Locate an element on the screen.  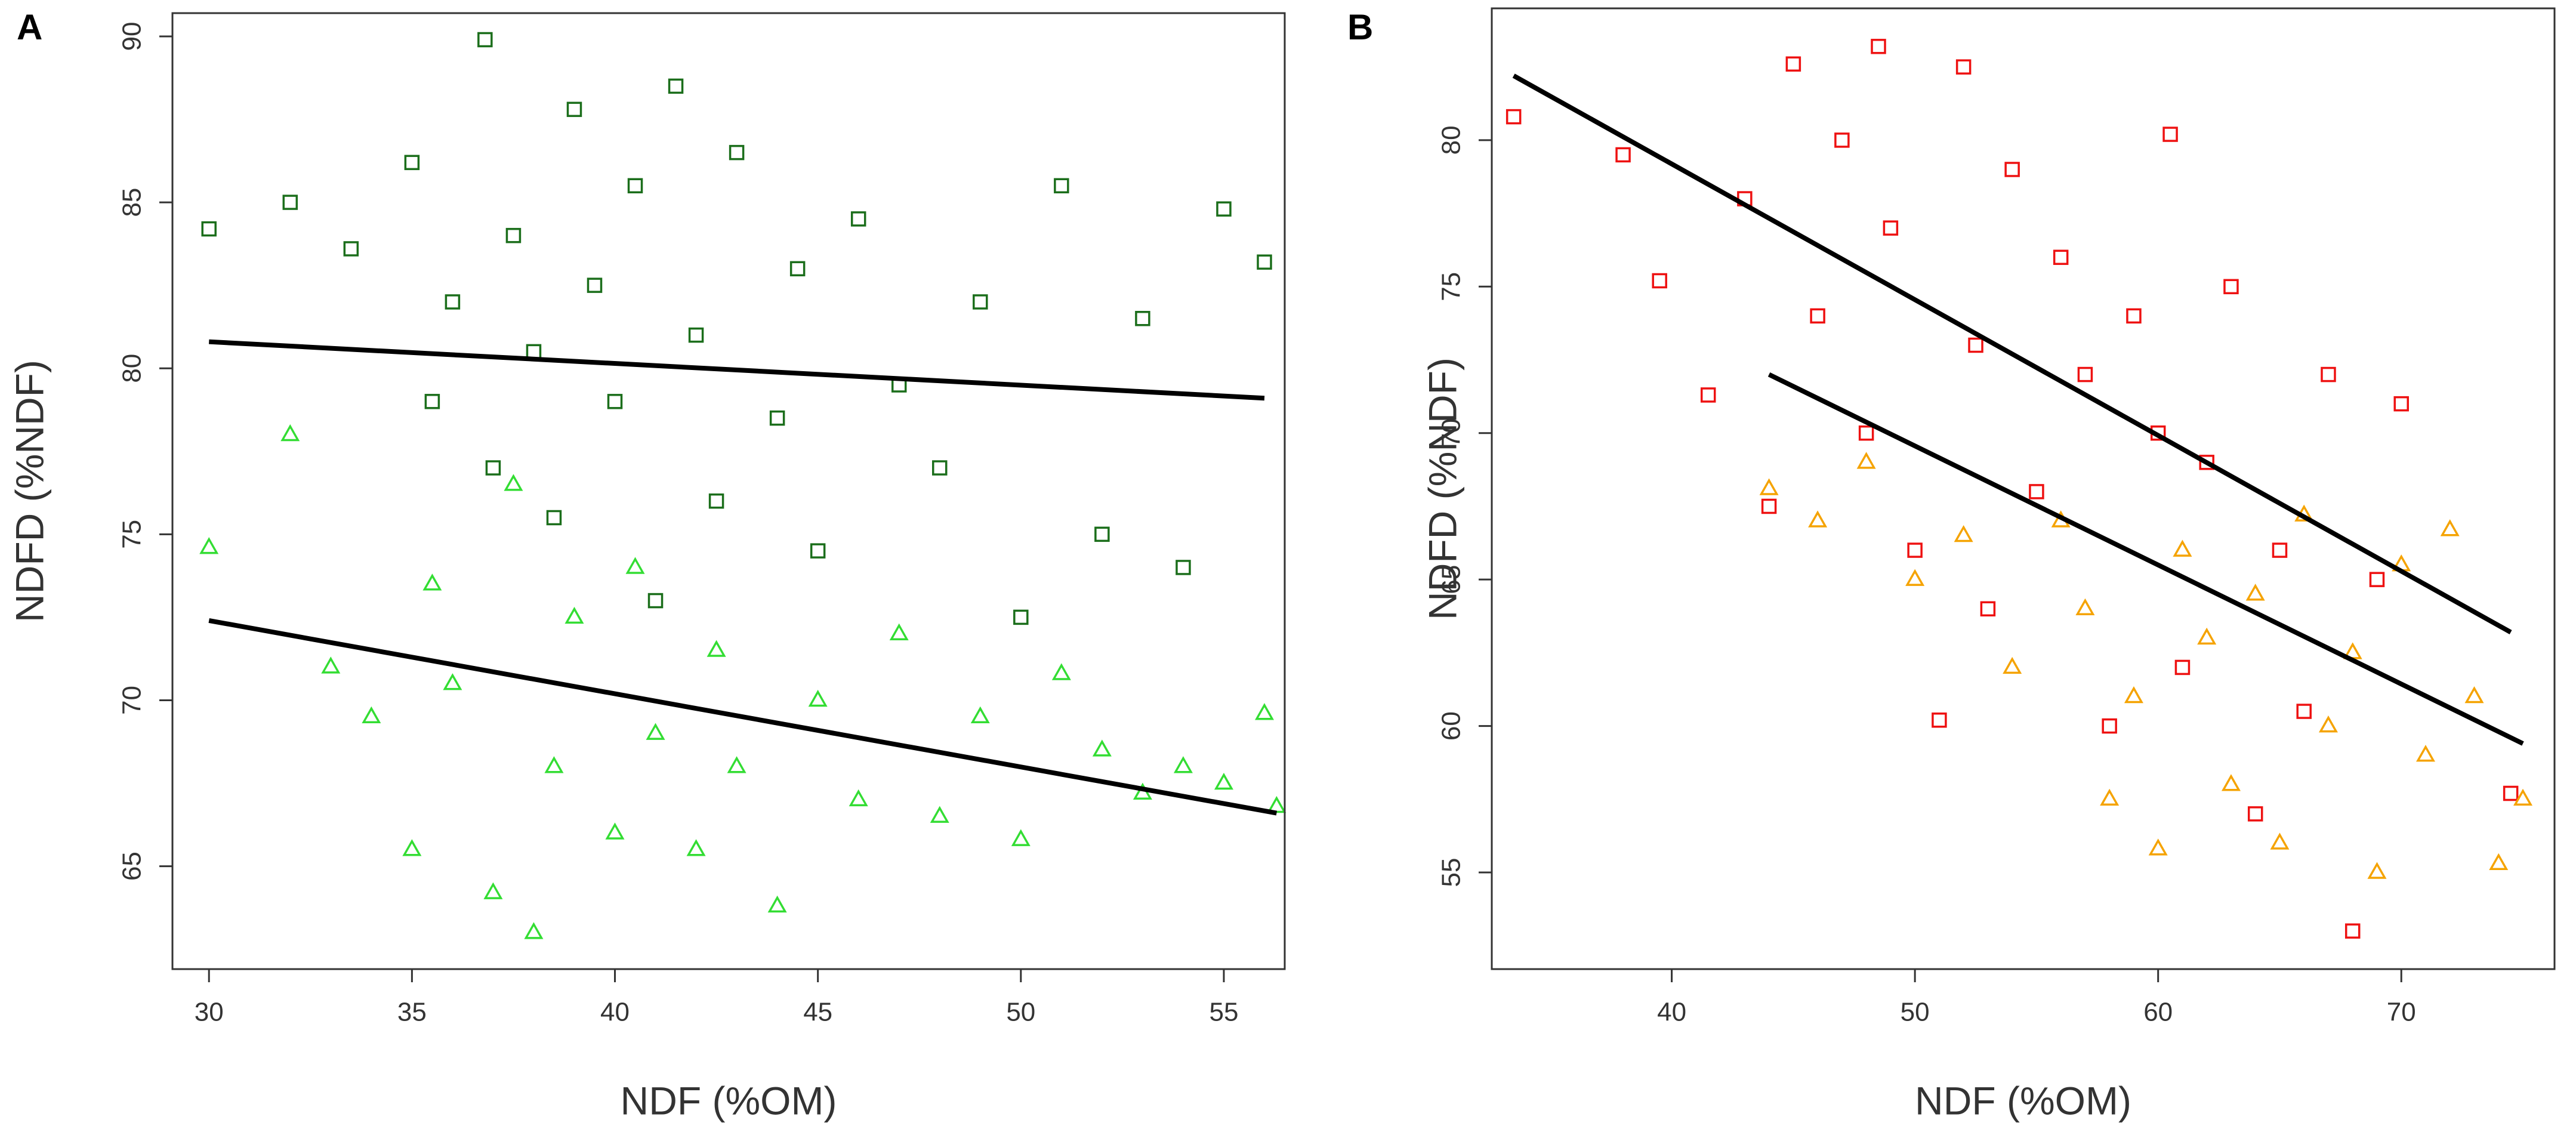
x-tick-label: 45 is located at coordinates (817, 1012).